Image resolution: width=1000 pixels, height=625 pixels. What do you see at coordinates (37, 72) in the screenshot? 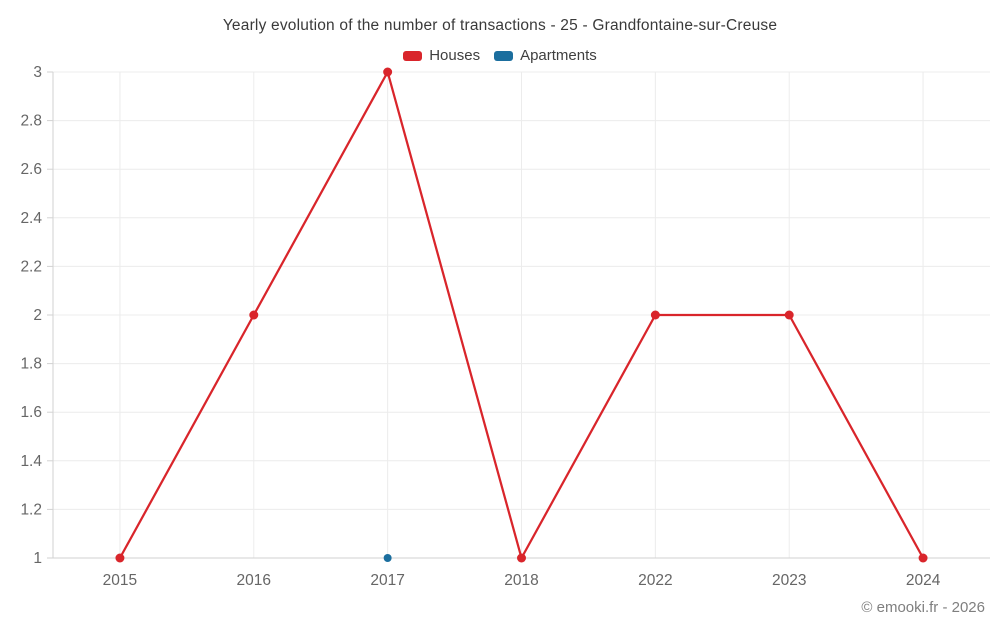
I see `y-tick-label: 3` at bounding box center [37, 72].